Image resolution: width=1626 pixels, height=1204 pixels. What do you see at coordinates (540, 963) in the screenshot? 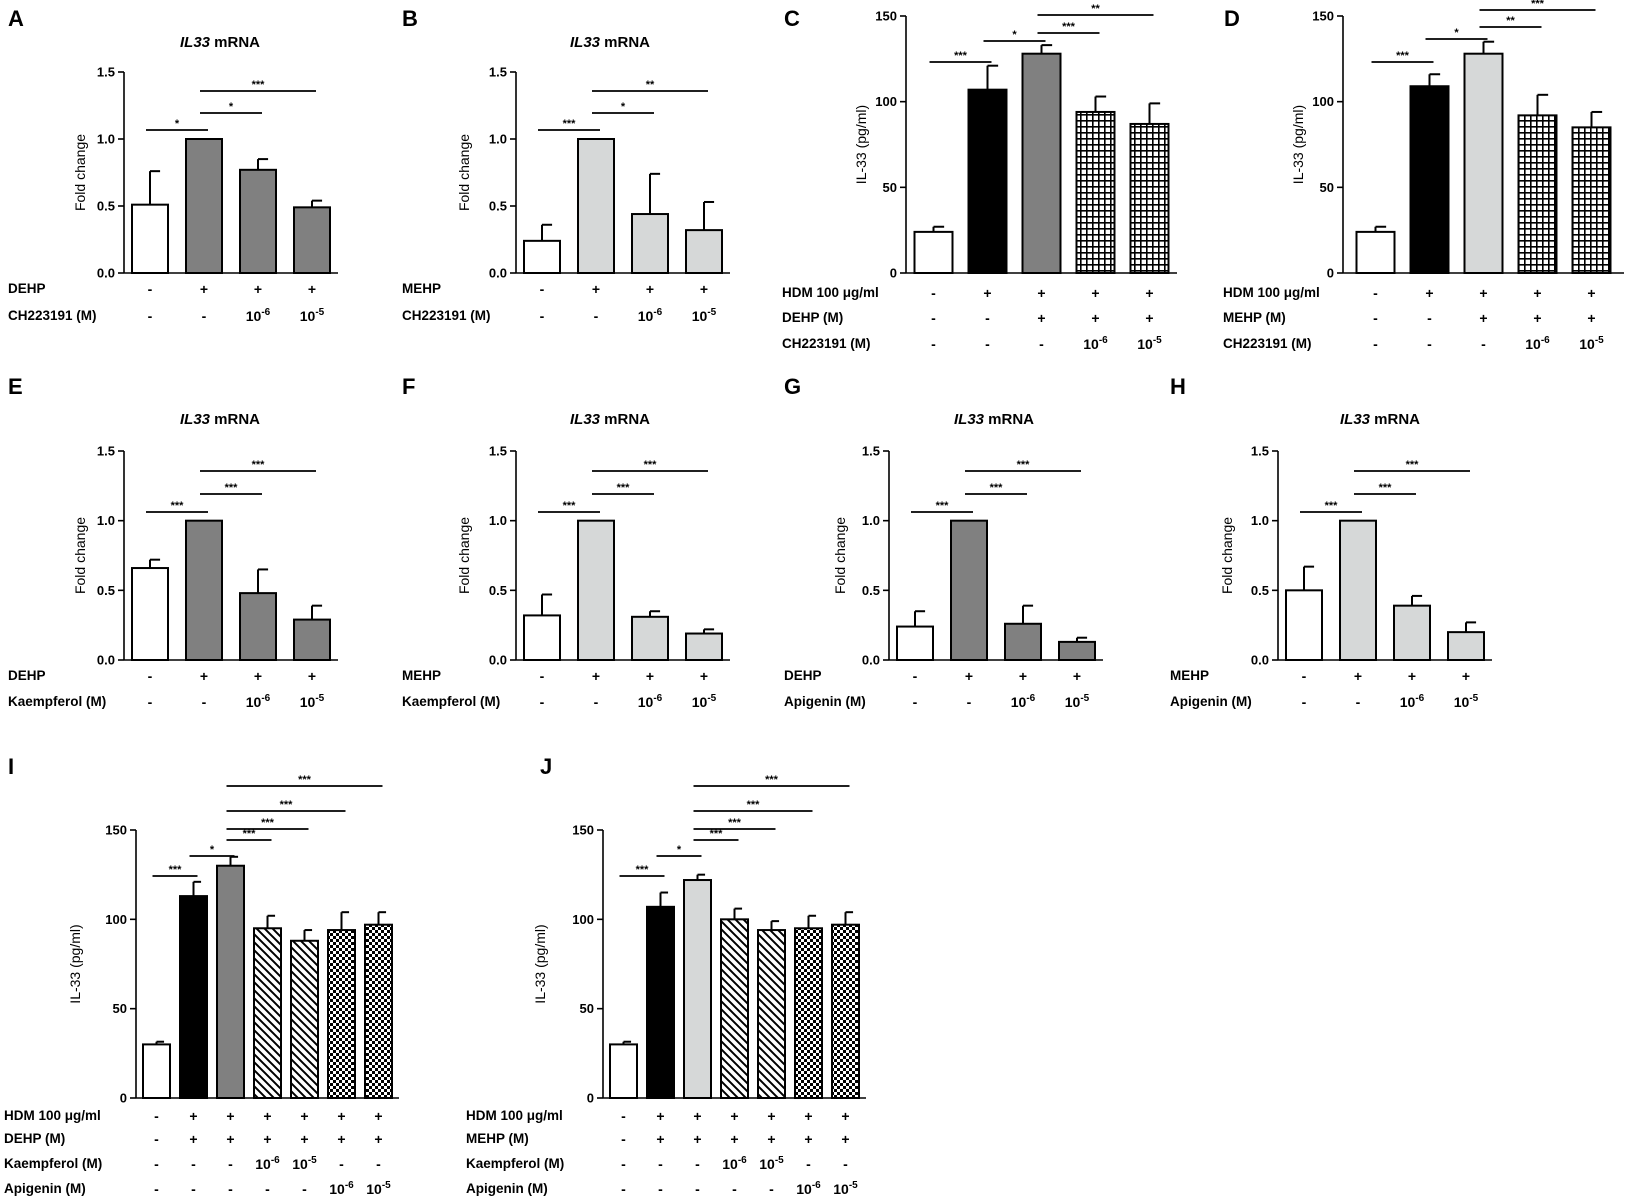
I see `y-axis-label: IL-33 (pg/ml)` at bounding box center [540, 963].